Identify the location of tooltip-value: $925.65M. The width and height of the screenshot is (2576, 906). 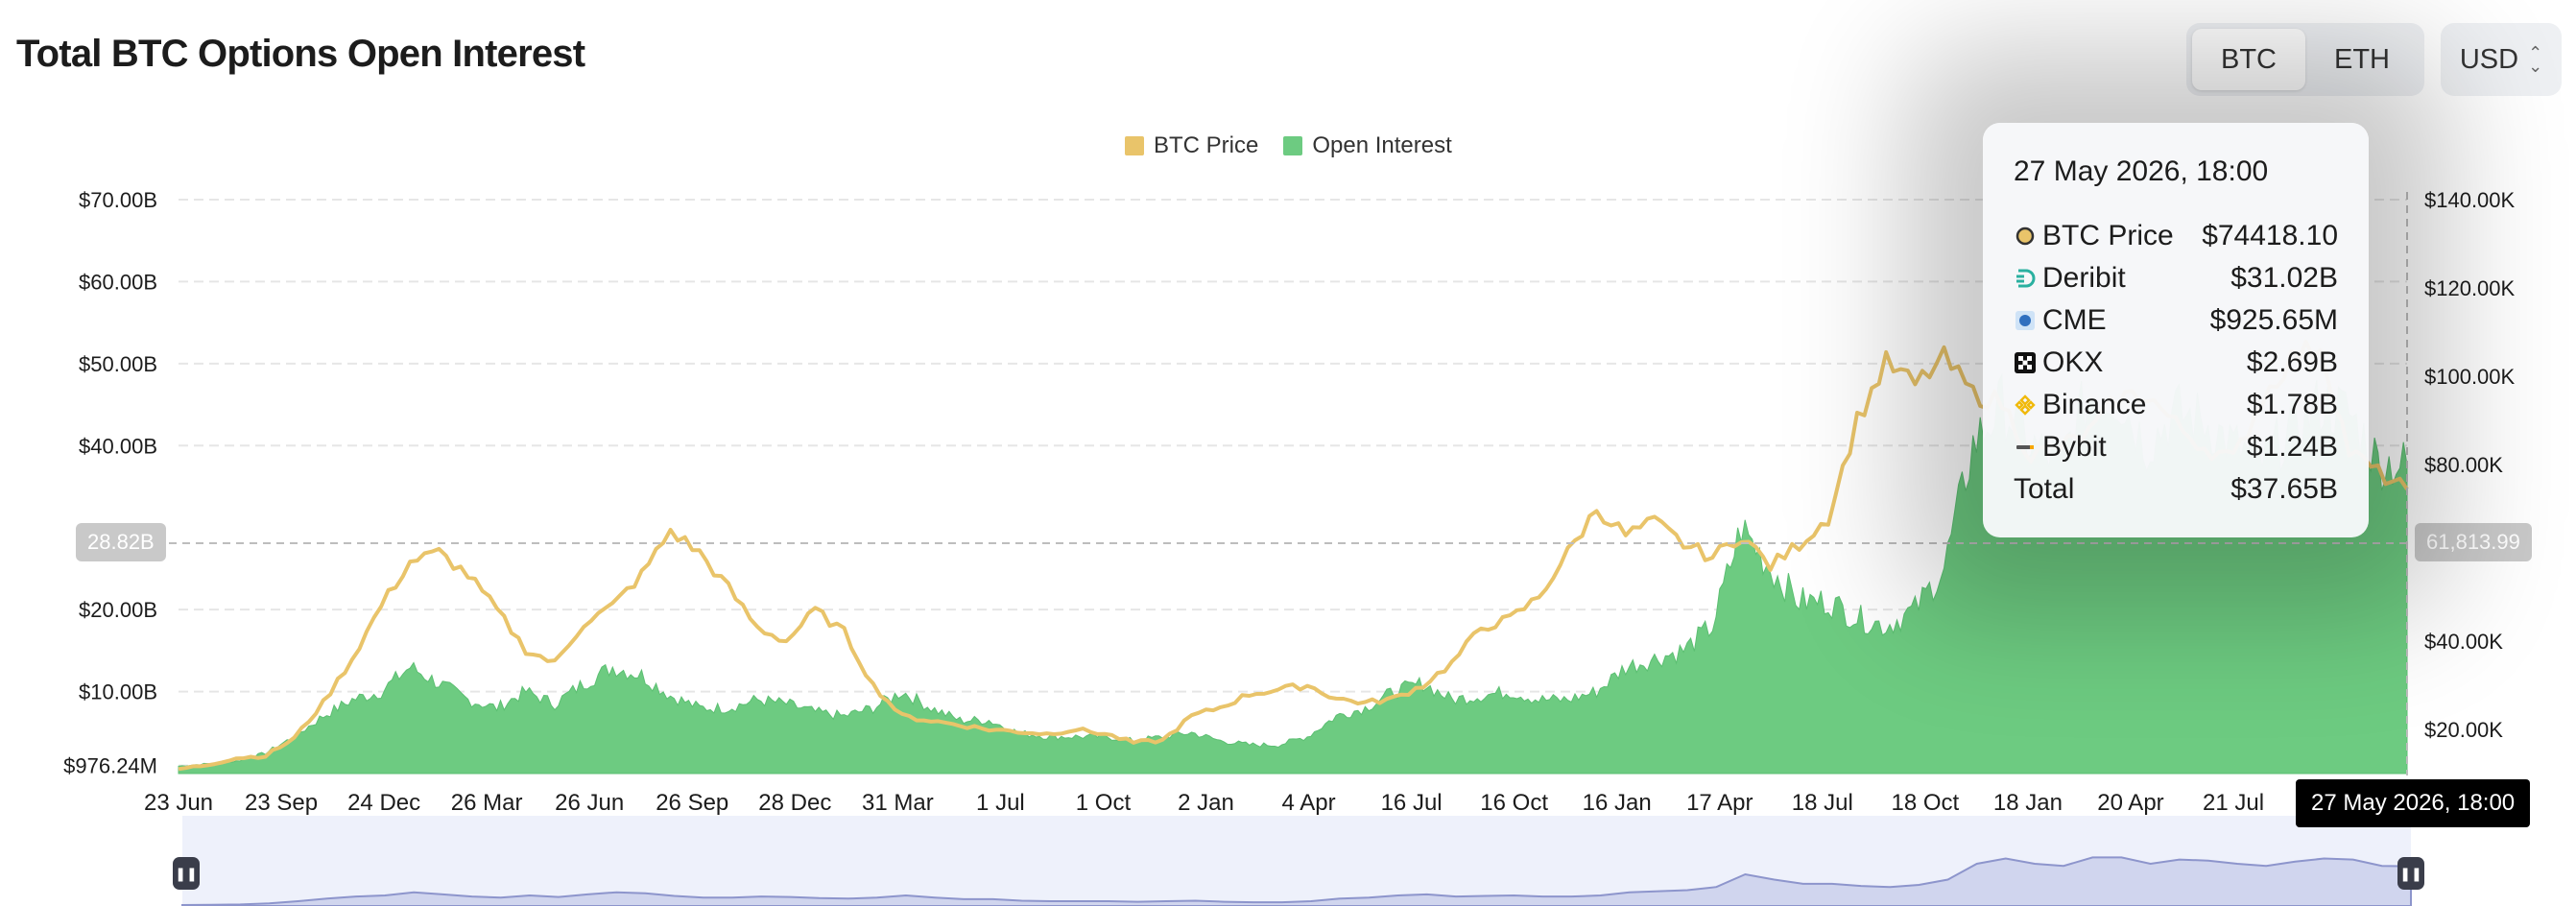
(2273, 320).